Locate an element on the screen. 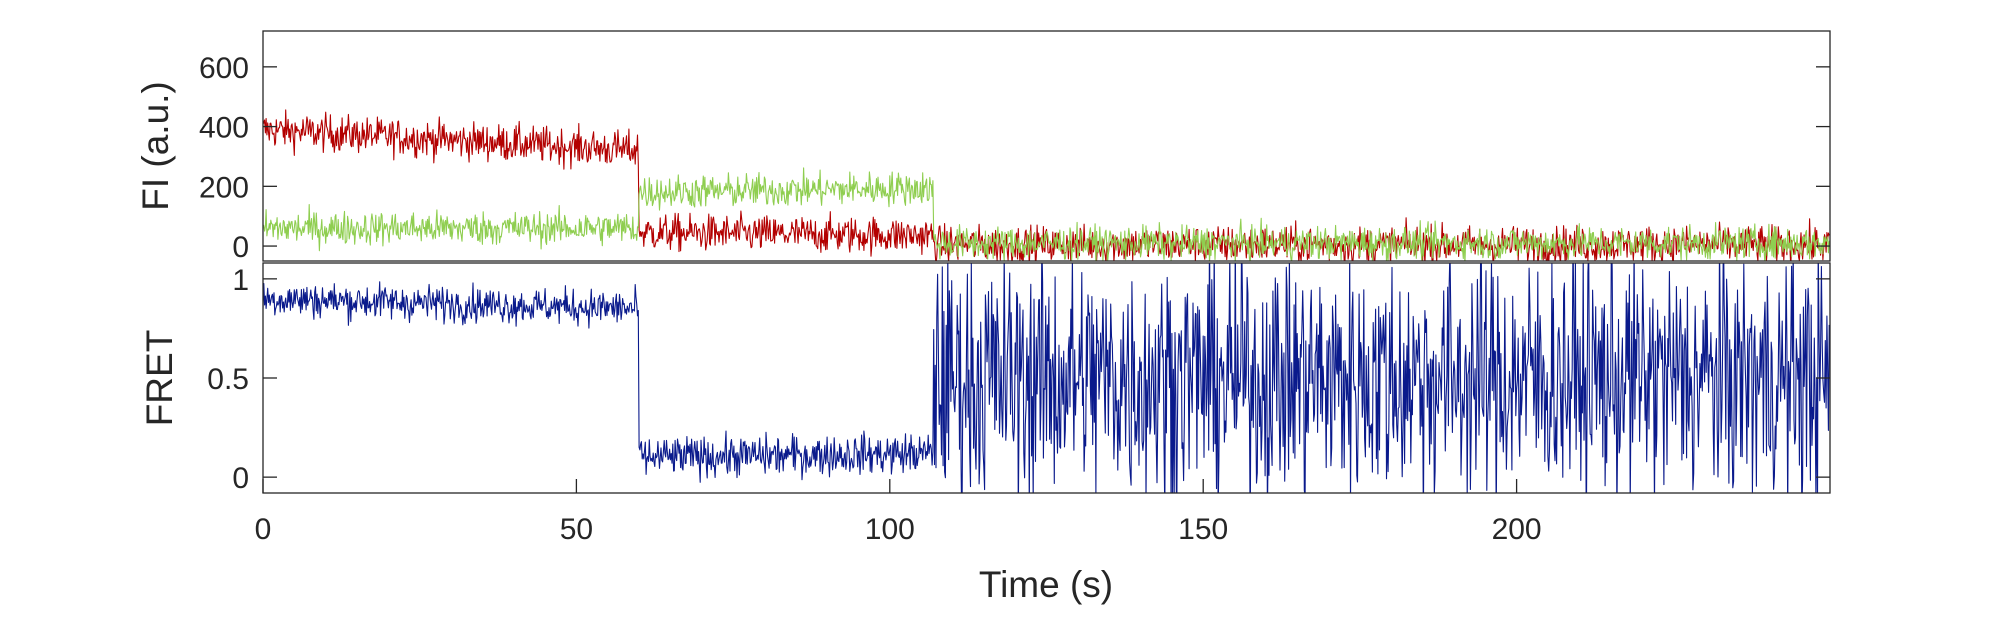 The image size is (2005, 625). x-tick-label: 200 is located at coordinates (1517, 529).